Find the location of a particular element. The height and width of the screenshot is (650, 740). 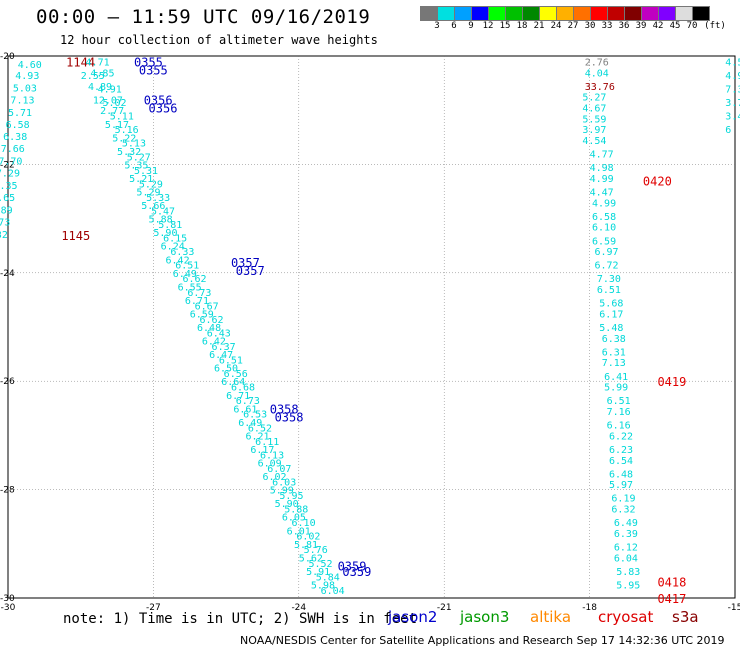

swh-value-label: 5.22 is located at coordinates (124, 138).